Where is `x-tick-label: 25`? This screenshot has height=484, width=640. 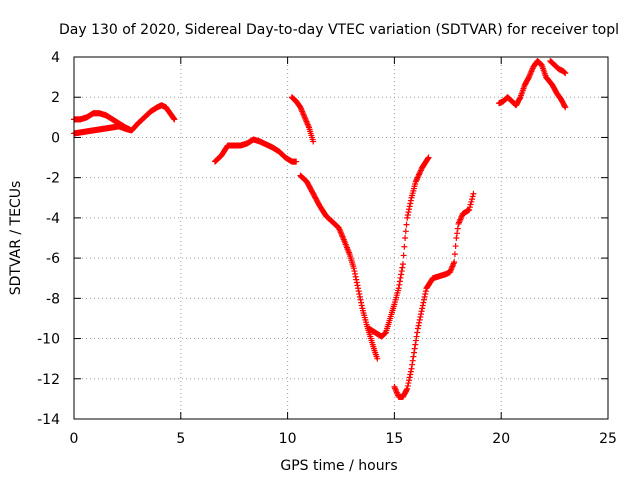 x-tick-label: 25 is located at coordinates (608, 439).